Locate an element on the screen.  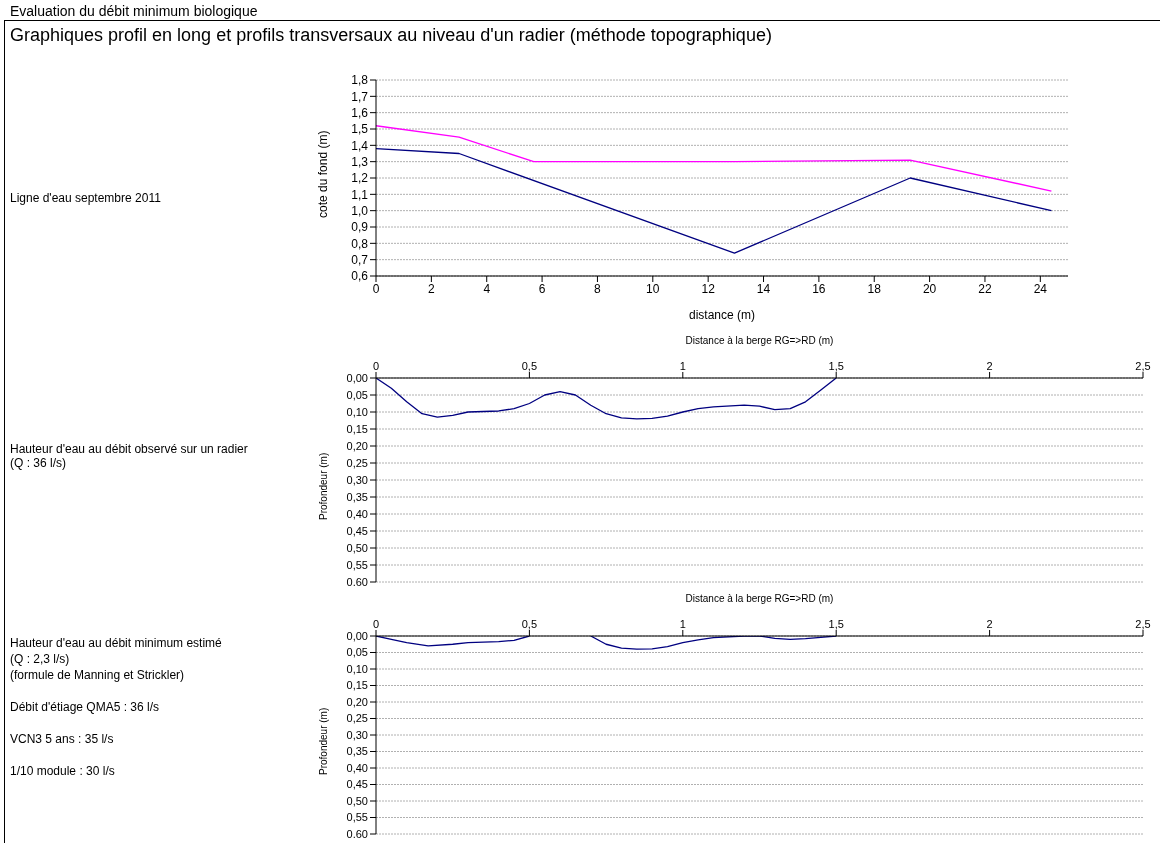
text: 1/10 module : 30 l/s is located at coordinates (63, 771).